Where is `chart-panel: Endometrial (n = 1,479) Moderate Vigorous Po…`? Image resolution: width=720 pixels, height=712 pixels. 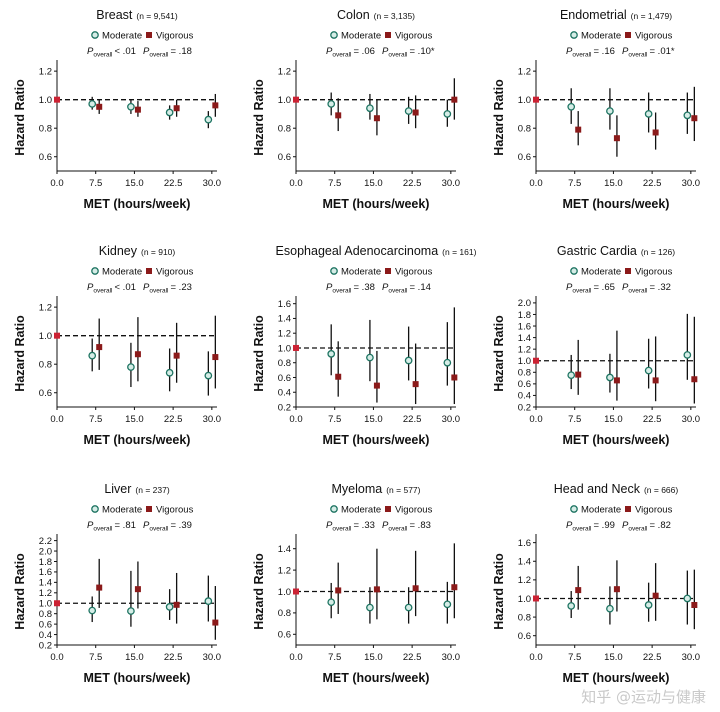 chart-panel: Endometrial (n = 1,479) Moderate Vigorous Po… is located at coordinates (596, 109).